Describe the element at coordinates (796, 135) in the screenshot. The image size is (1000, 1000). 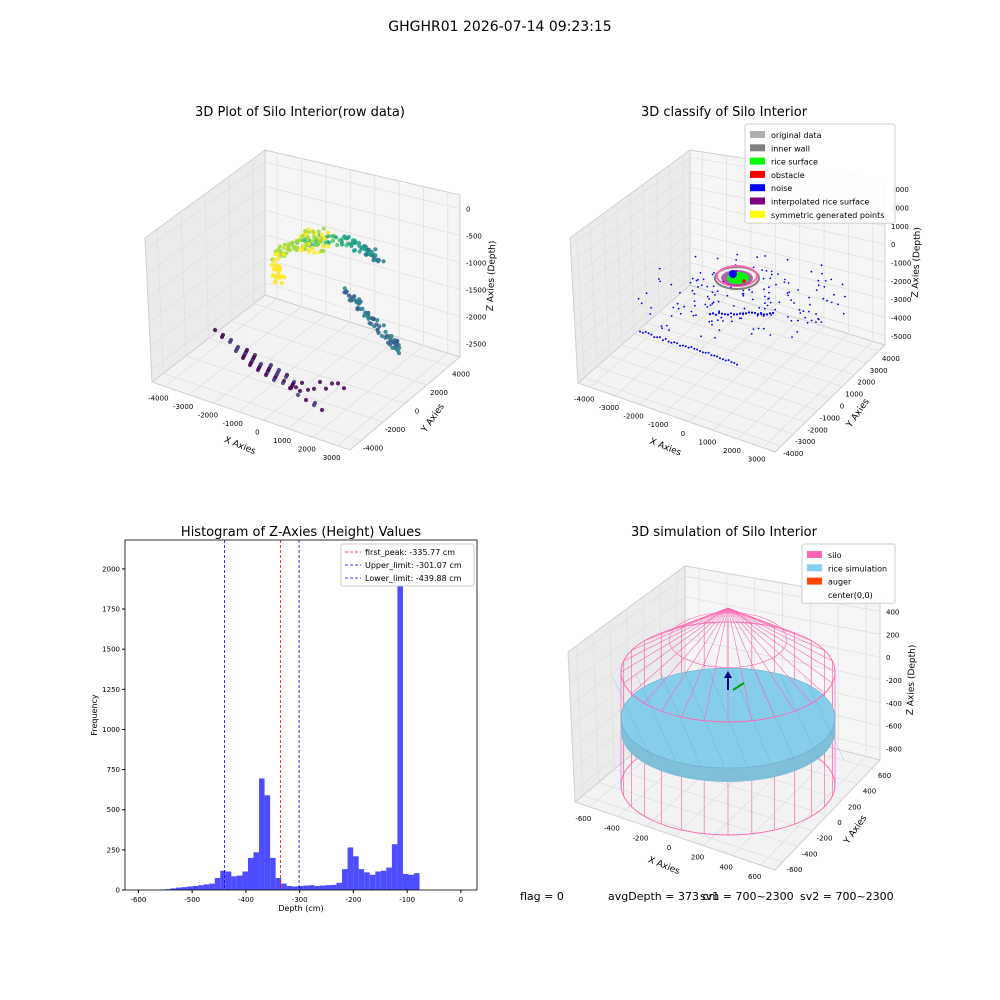
I see `legend-label: original data` at that location.